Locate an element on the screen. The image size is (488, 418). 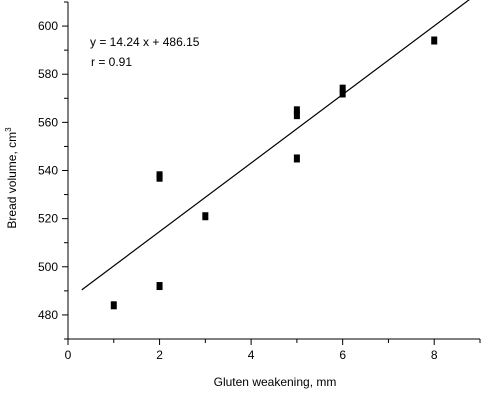
y-tick-label: 500 is located at coordinates (48, 267).